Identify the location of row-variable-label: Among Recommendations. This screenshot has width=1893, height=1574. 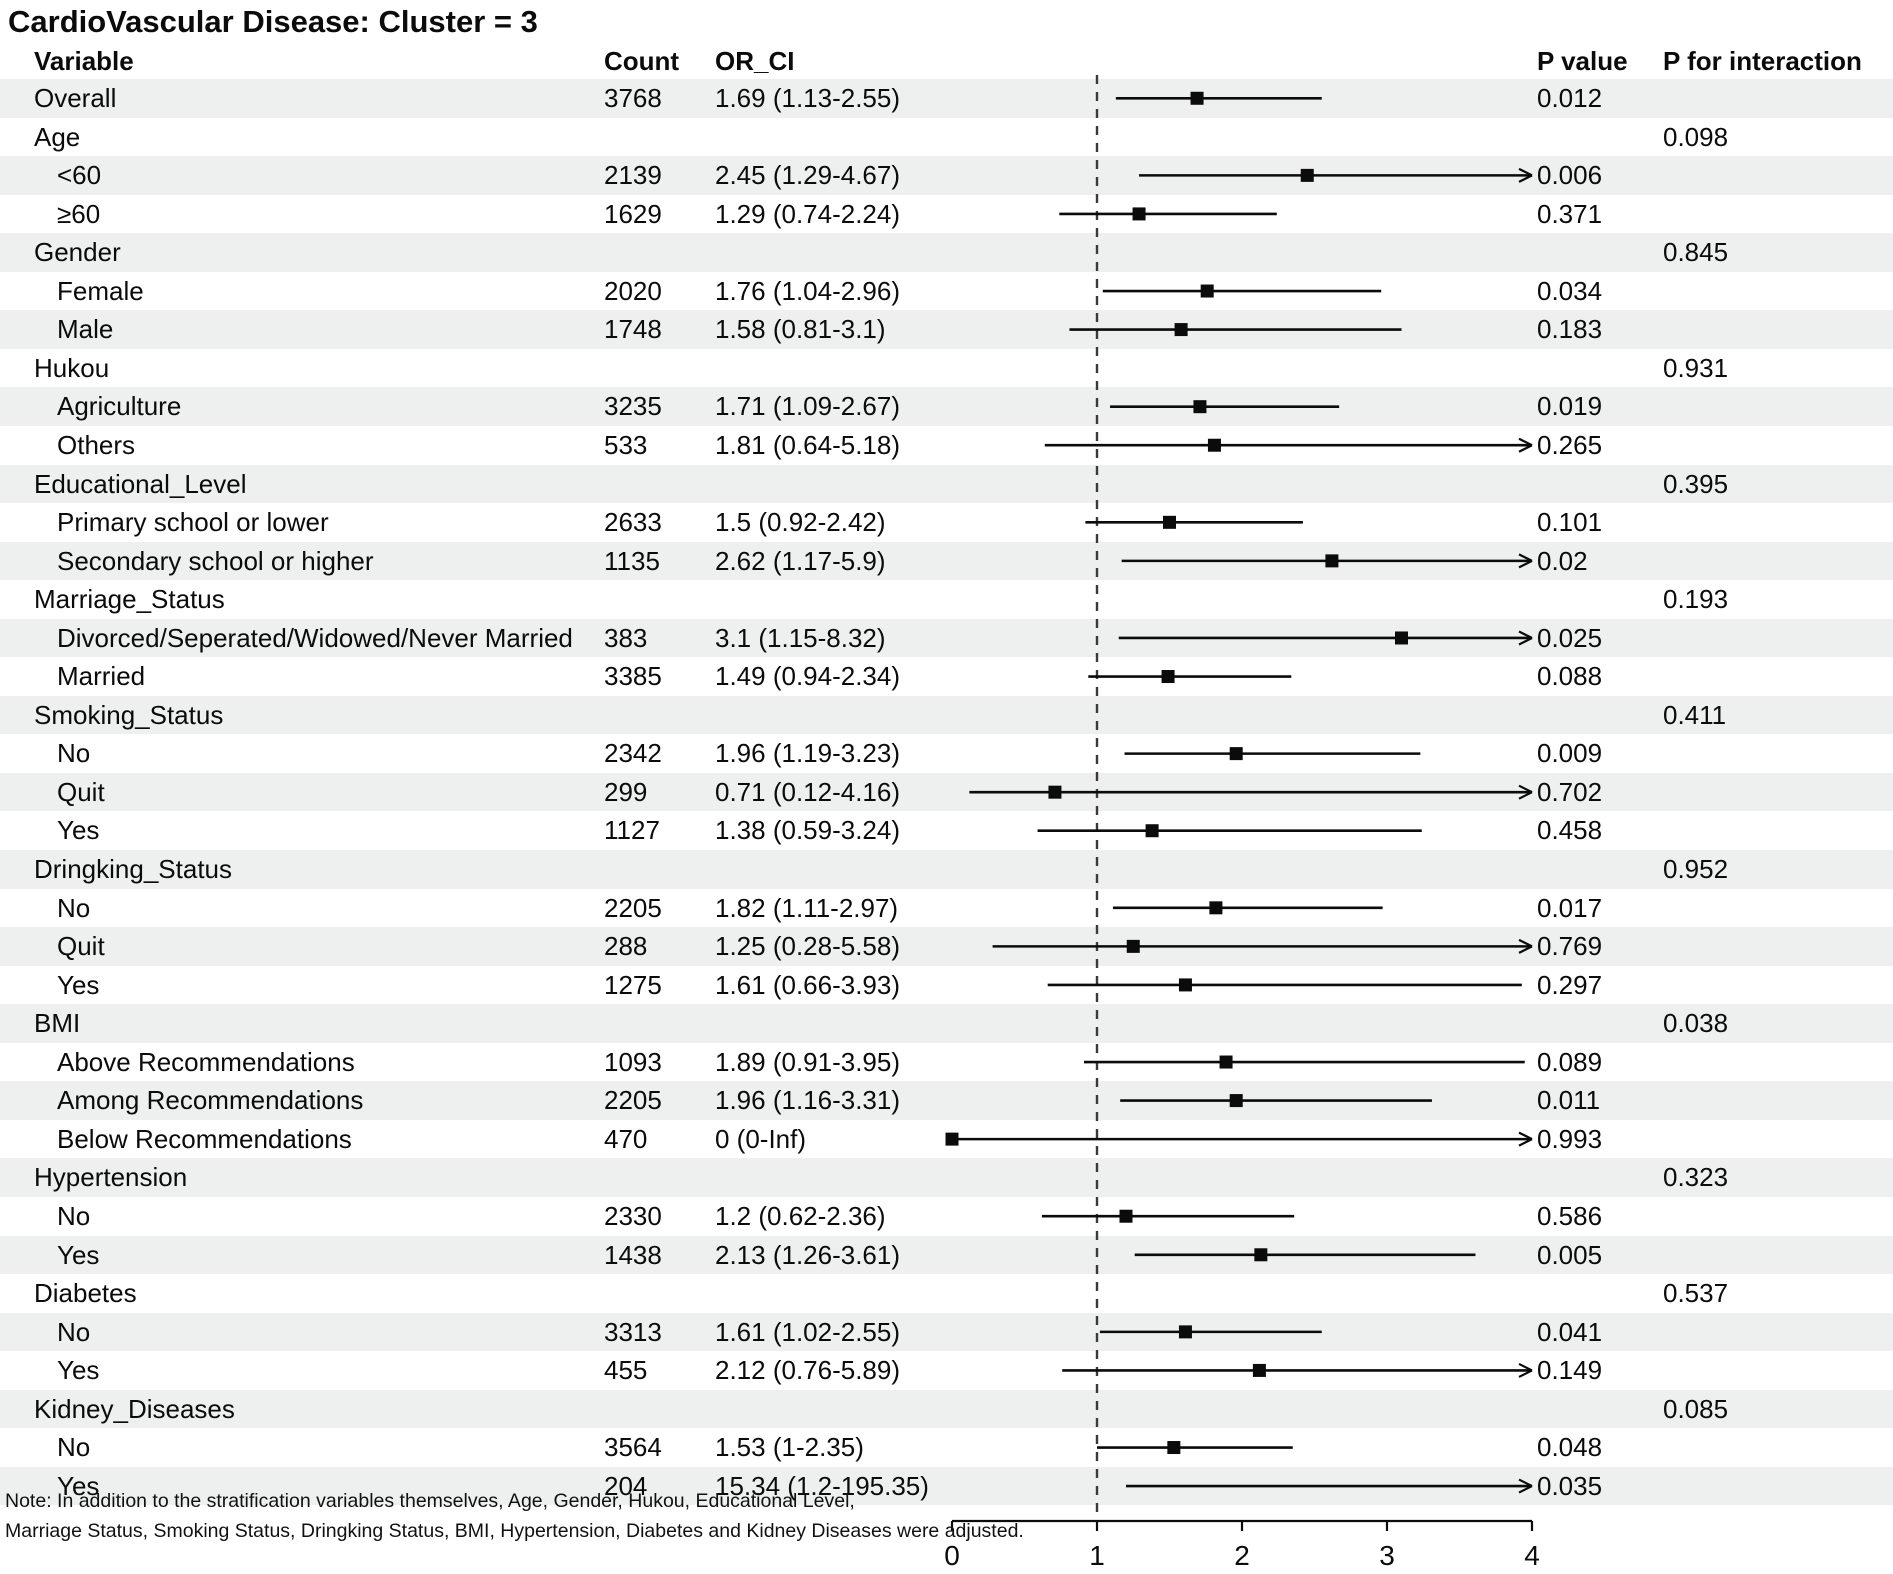
(210, 1100).